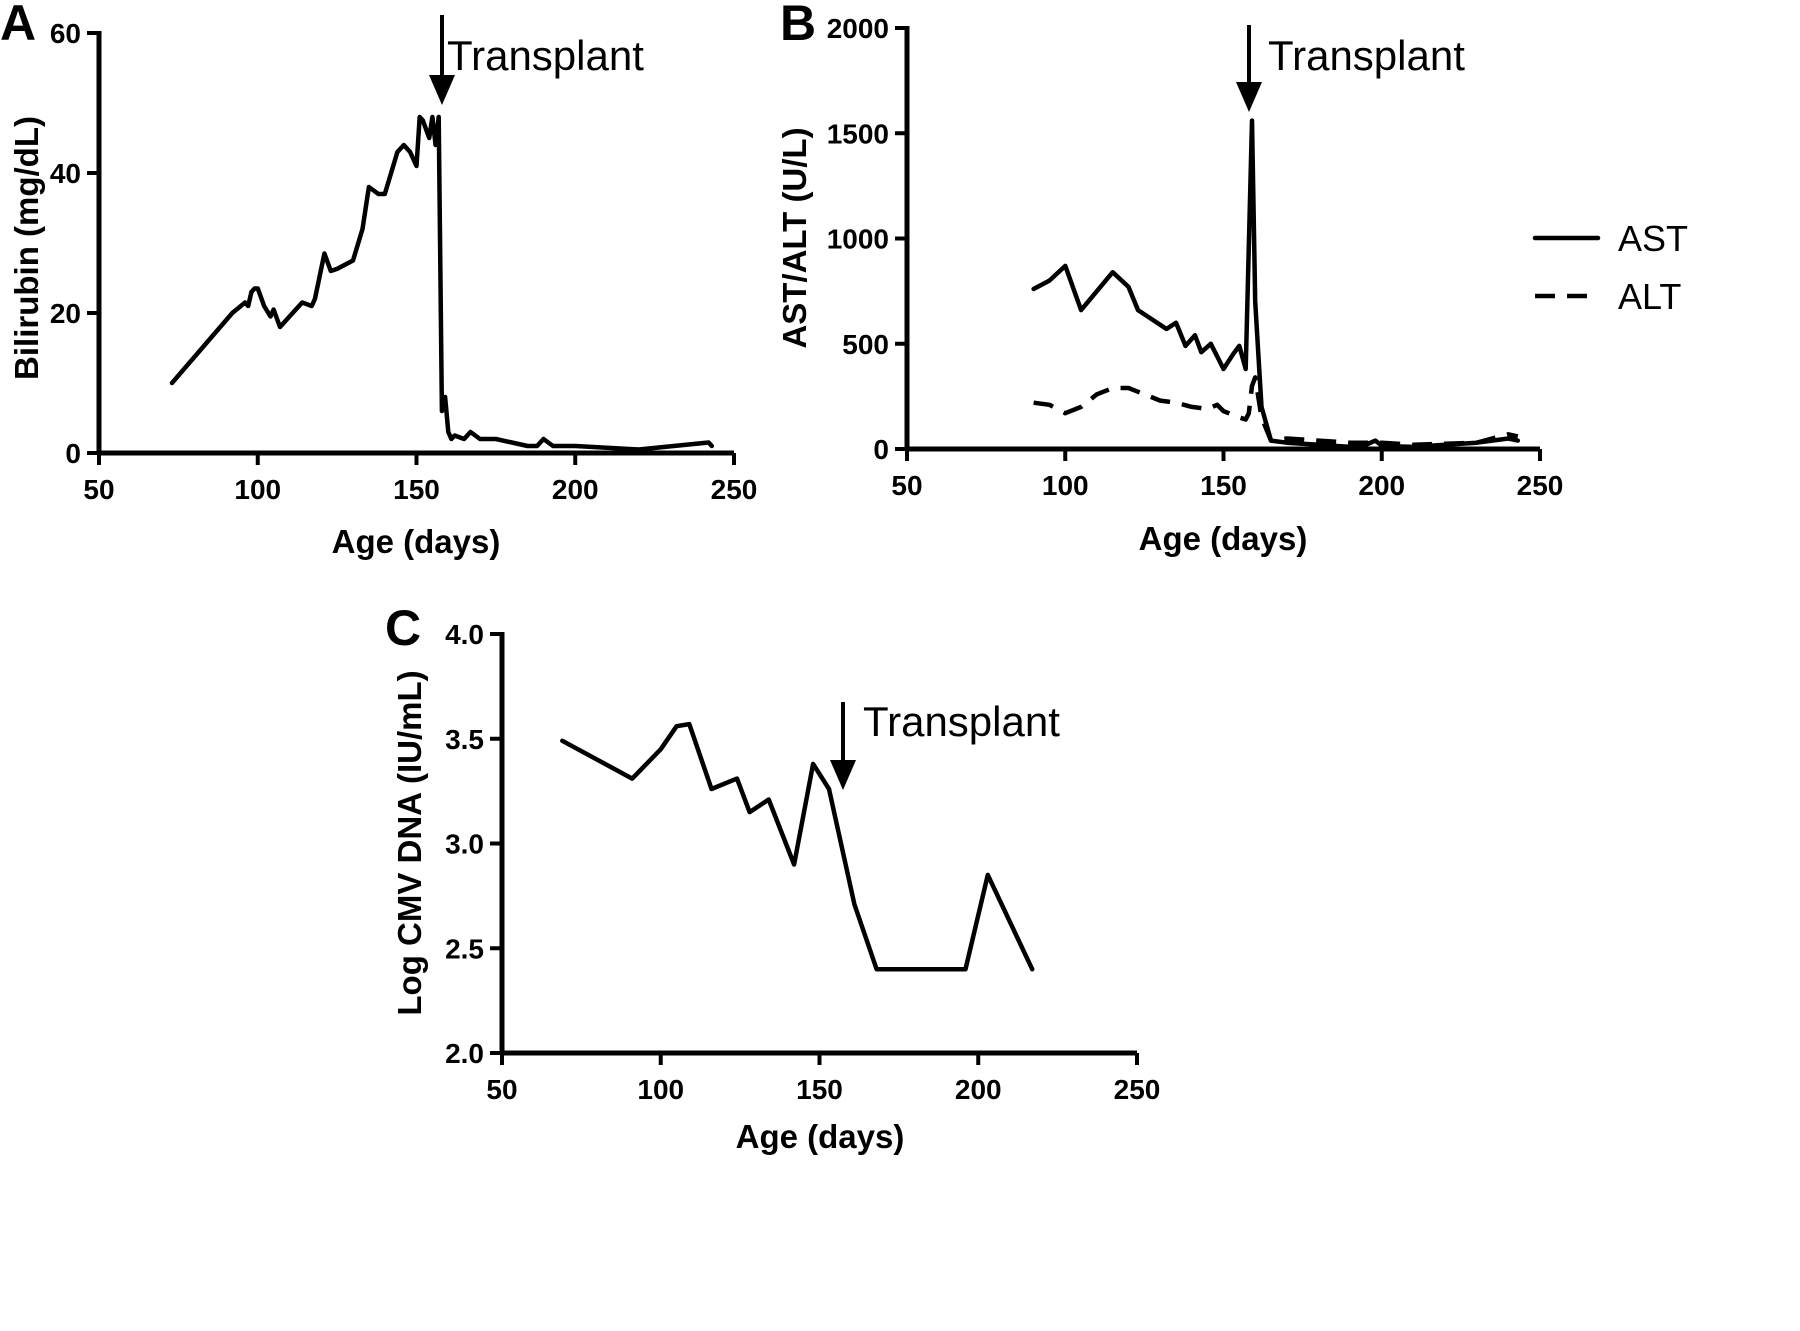 The width and height of the screenshot is (1800, 1331). What do you see at coordinates (18, 25) in the screenshot?
I see `panel-letter: A` at bounding box center [18, 25].